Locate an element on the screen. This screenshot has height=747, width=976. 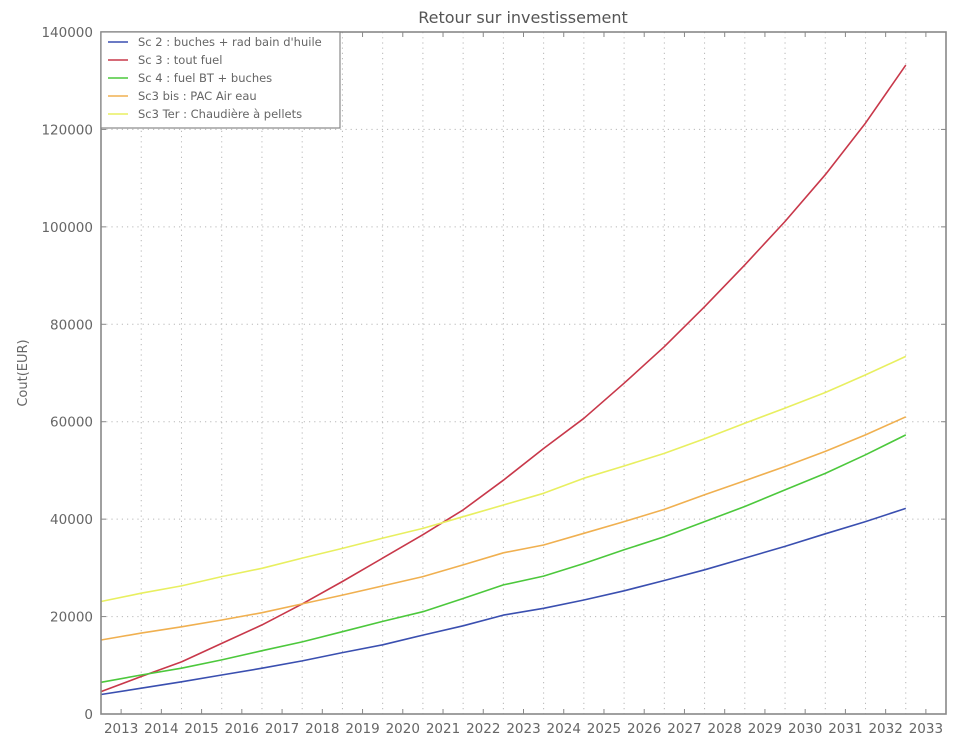
y-axis-label: Cout(EUR) is located at coordinates (23, 372).